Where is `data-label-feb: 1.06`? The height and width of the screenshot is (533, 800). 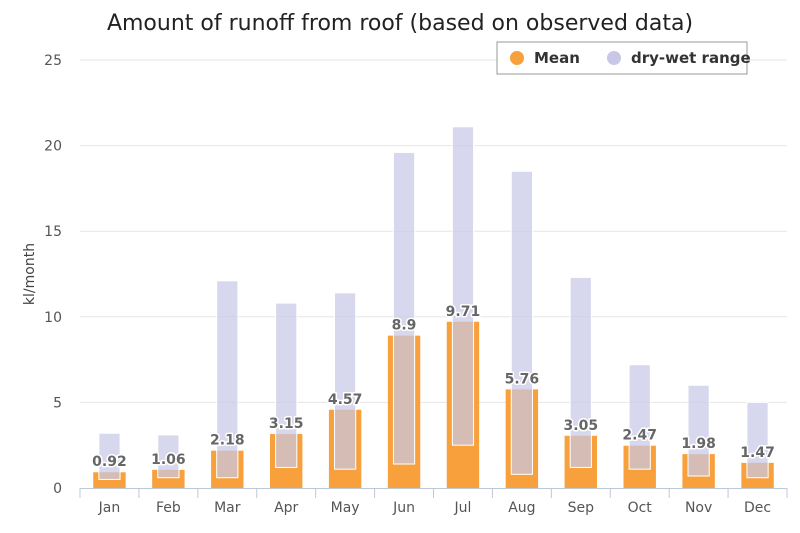 data-label-feb: 1.06 is located at coordinates (168, 460).